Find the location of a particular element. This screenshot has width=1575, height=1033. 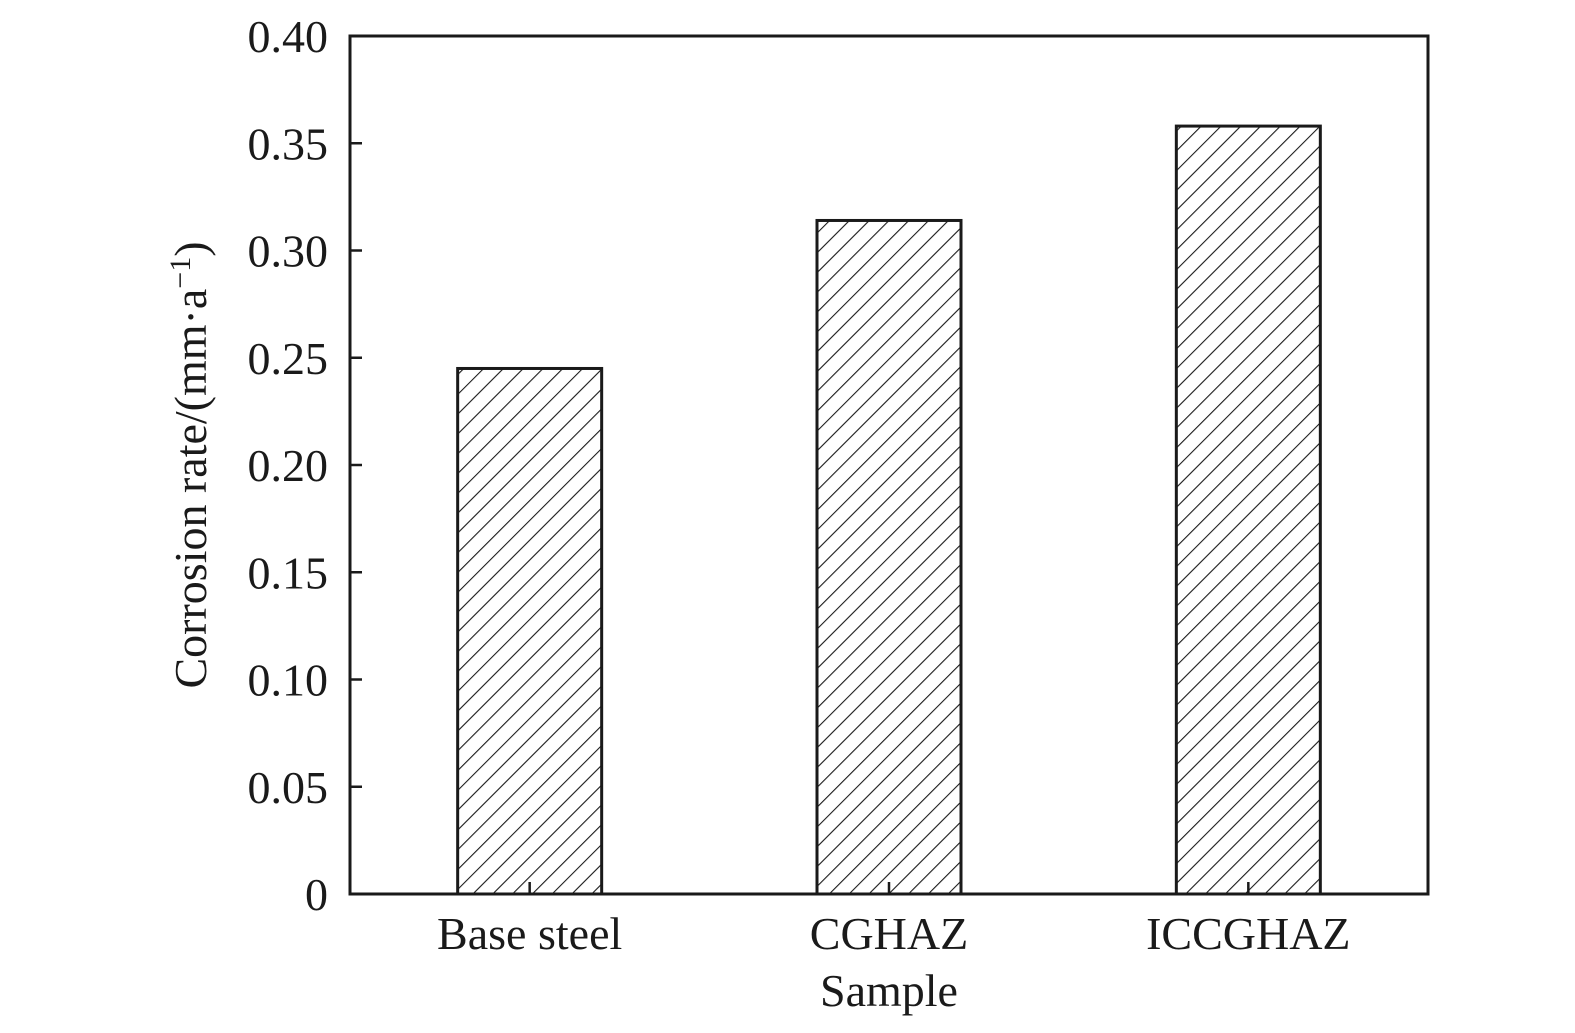

y-tick-label: 0.25 is located at coordinates (288, 358).